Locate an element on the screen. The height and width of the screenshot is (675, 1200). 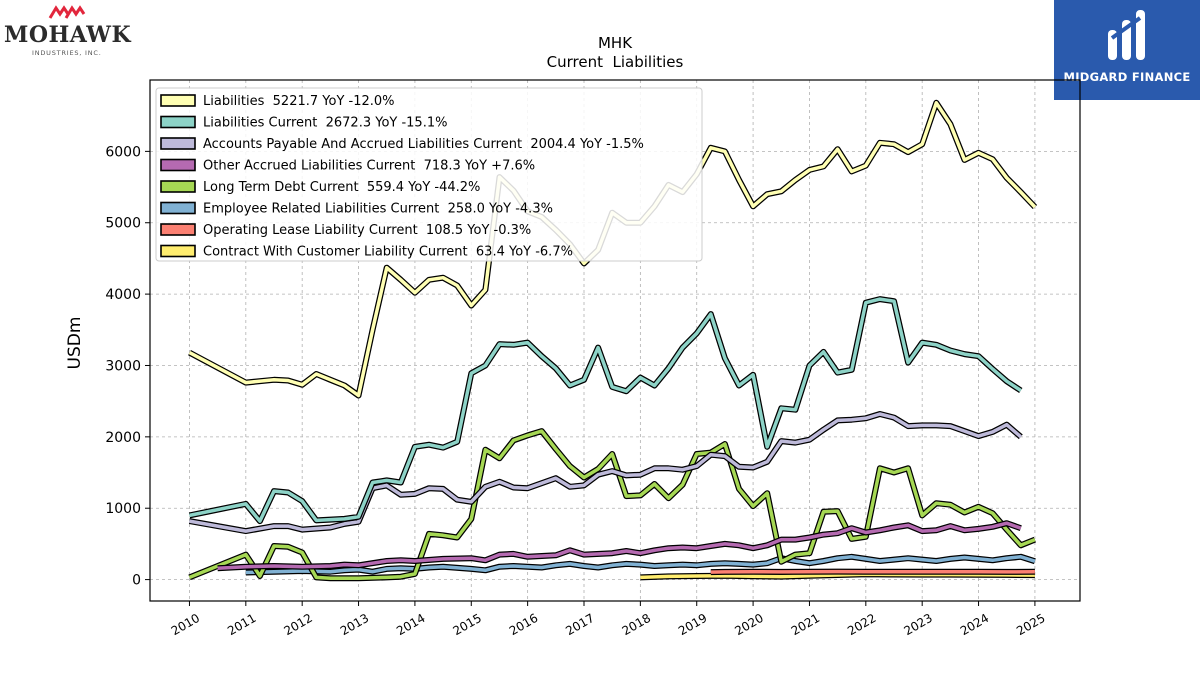
x-tick-label: 2019 is located at coordinates (692, 624).